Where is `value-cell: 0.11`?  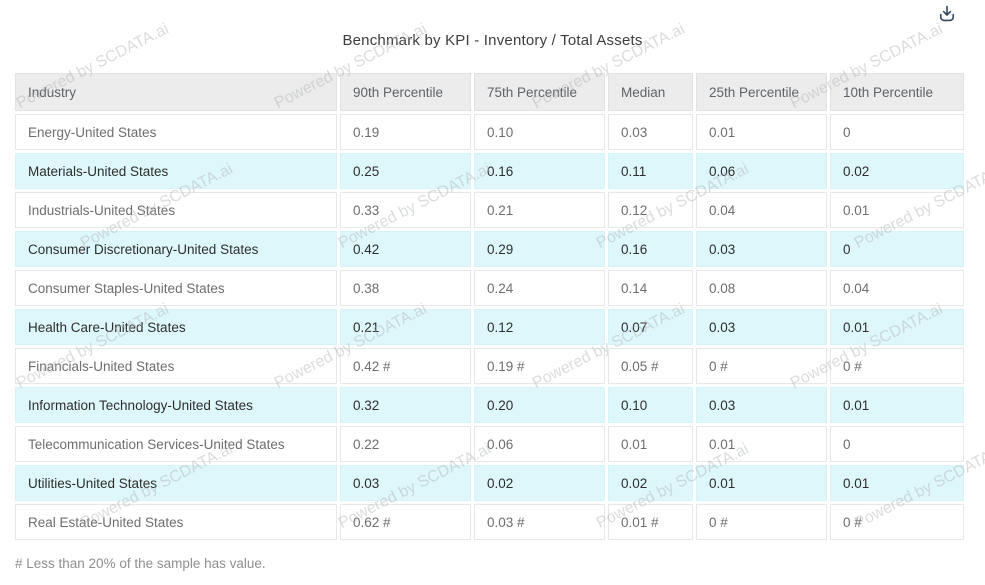 value-cell: 0.11 is located at coordinates (650, 171).